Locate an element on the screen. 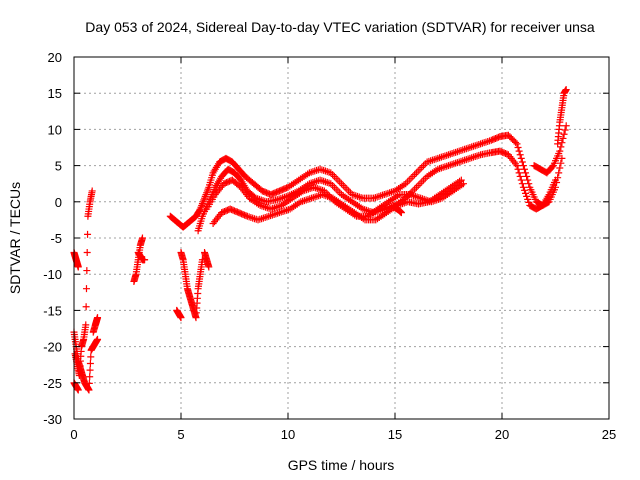 The image size is (640, 480). y-tick-label: 0 is located at coordinates (58, 202).